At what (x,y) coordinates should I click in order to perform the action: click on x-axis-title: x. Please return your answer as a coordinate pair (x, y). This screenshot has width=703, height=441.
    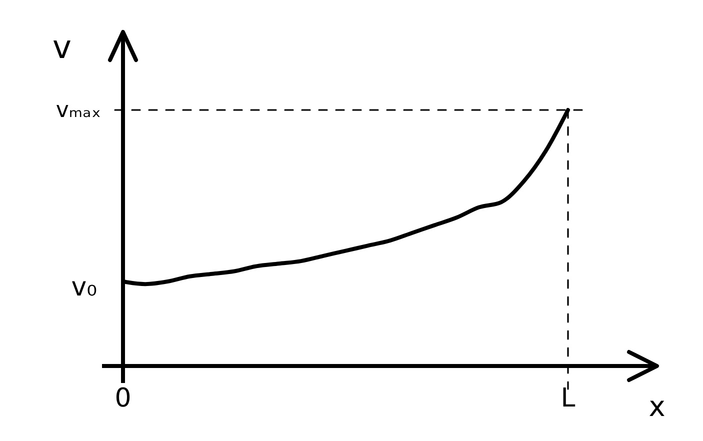
    Looking at the image, I should click on (657, 406).